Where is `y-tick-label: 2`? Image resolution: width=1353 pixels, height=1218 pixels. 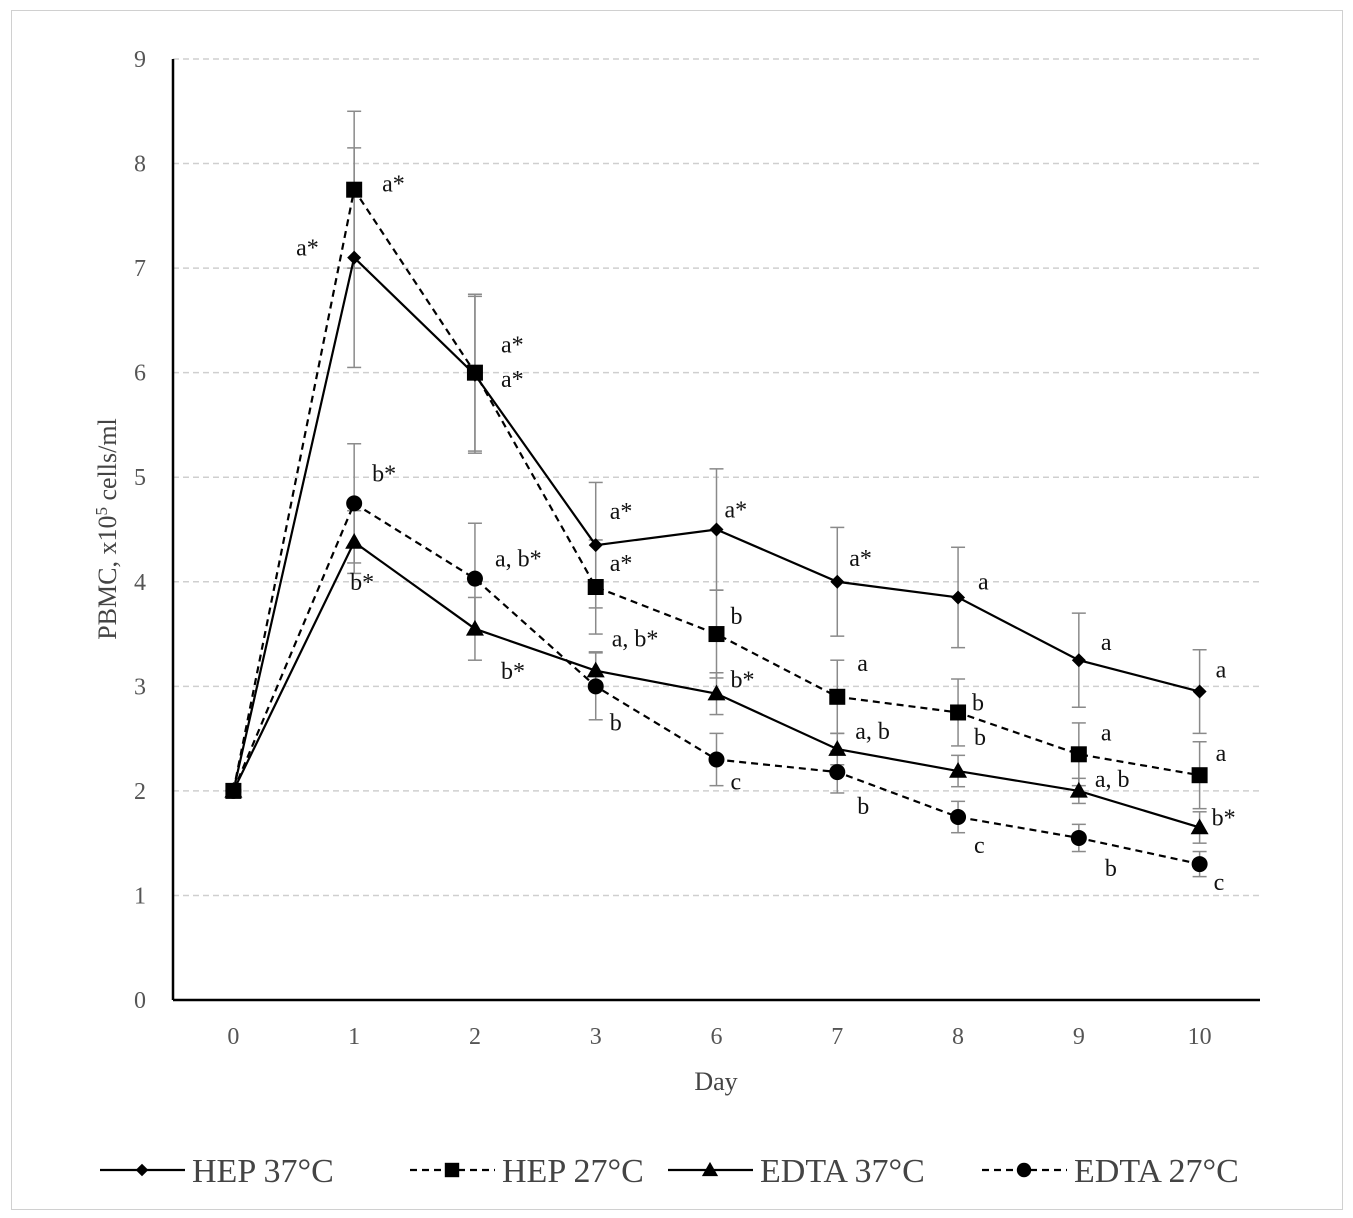 y-tick-label: 2 is located at coordinates (140, 792).